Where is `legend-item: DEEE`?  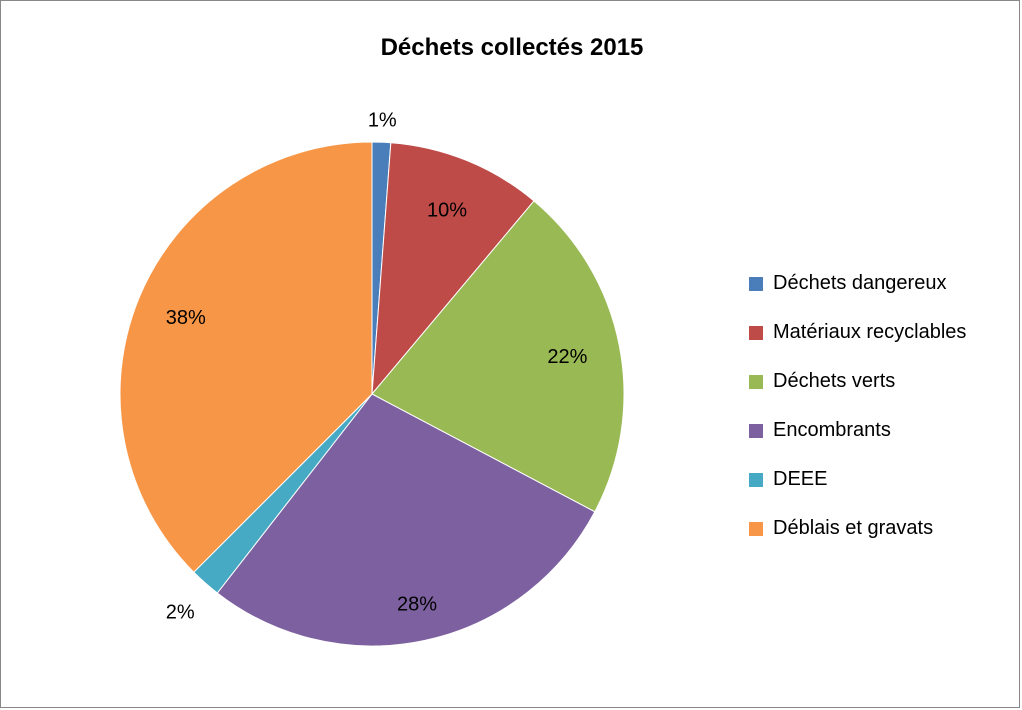 legend-item: DEEE is located at coordinates (884, 479).